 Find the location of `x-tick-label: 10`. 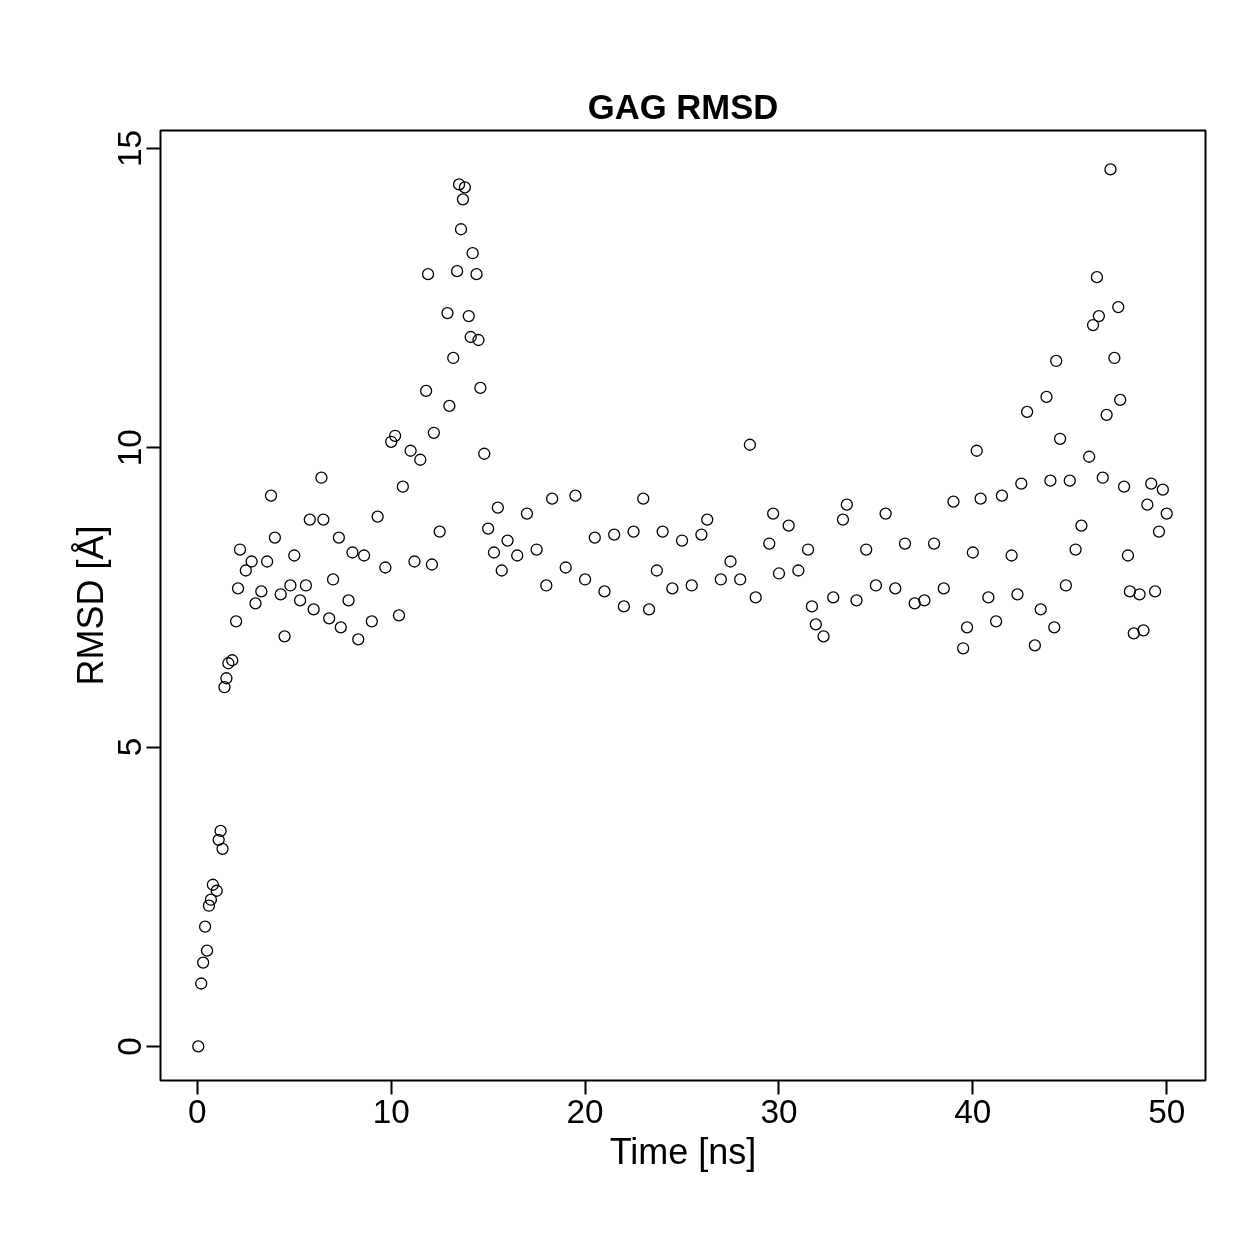

x-tick-label: 10 is located at coordinates (391, 1111).